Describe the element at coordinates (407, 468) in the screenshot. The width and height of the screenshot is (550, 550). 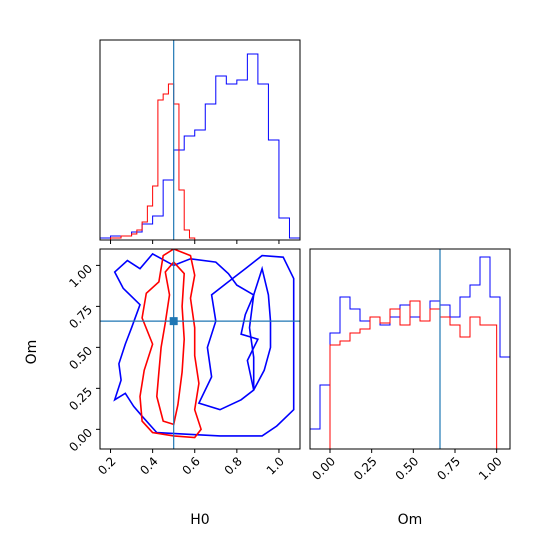
I see `om-xtick-label: 0.50` at that location.